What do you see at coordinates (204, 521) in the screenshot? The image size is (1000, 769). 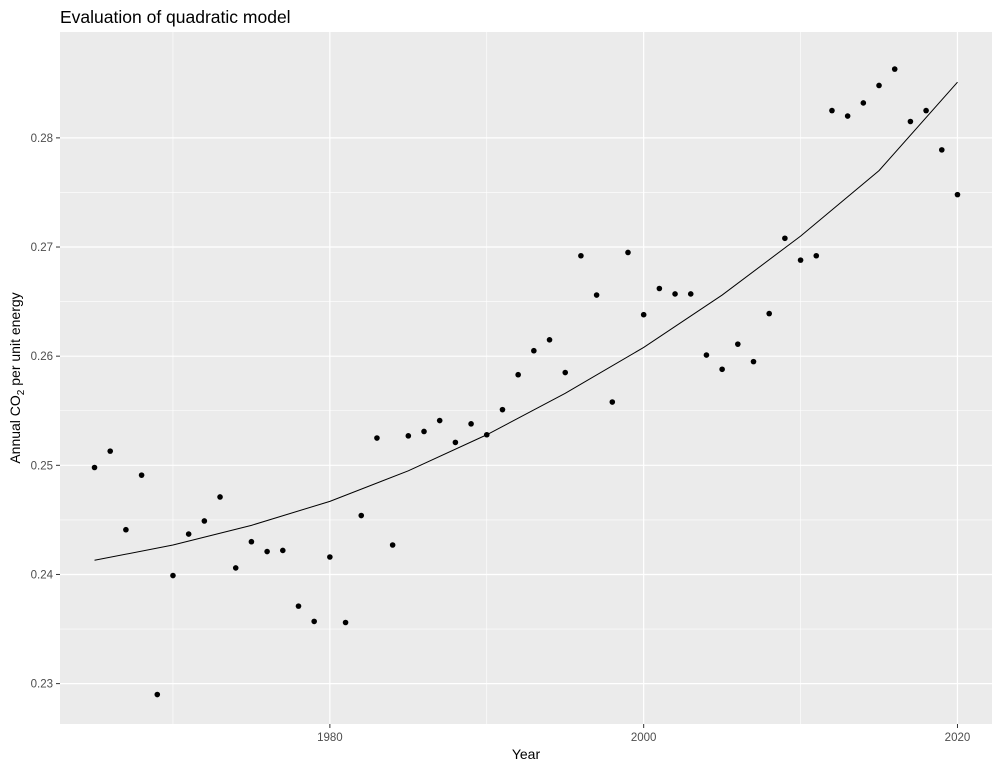 I see `data-point-1972` at bounding box center [204, 521].